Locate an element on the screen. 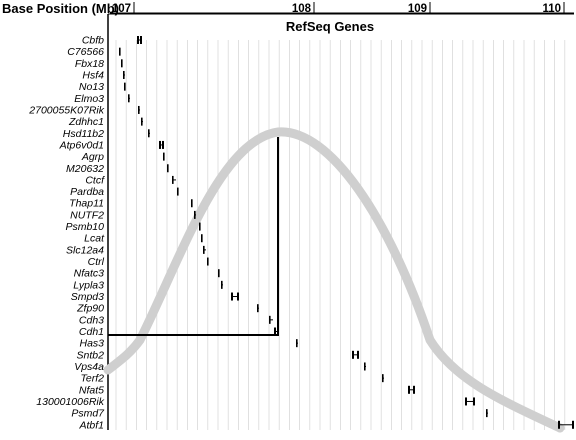 The height and width of the screenshot is (440, 576). gene-label: 2700055K07Rik is located at coordinates (66, 110).